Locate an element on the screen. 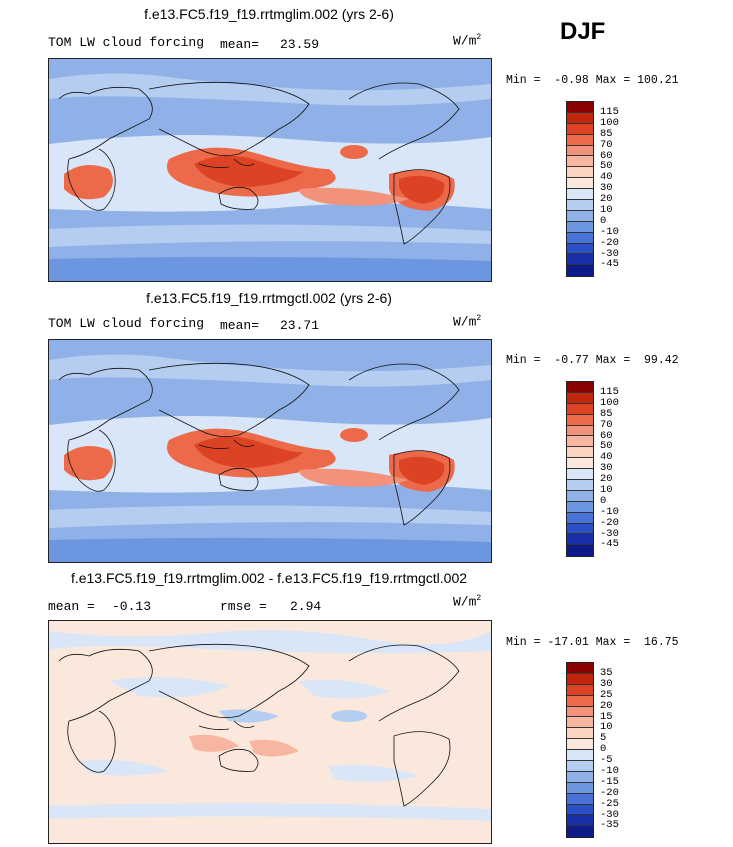 This screenshot has width=733, height=847. panel1-minmax: Min = -0.98 Max = 100.21 is located at coordinates (592, 80).